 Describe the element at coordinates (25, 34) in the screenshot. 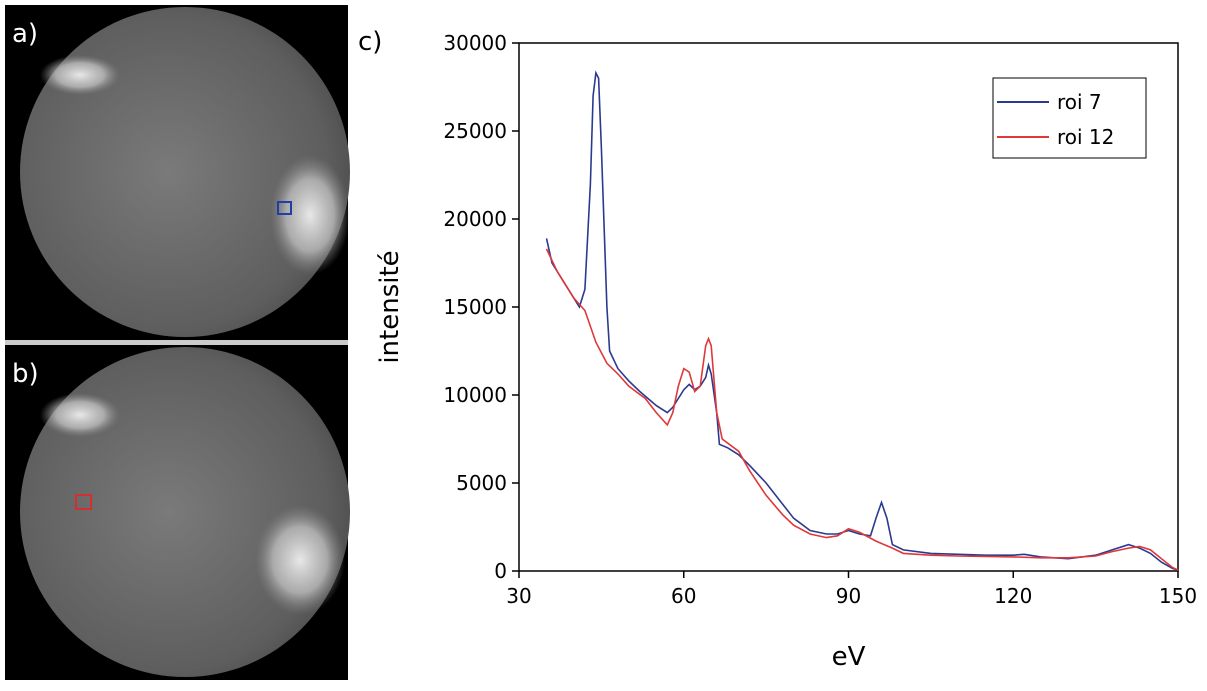

I see `panel-label: a)` at that location.